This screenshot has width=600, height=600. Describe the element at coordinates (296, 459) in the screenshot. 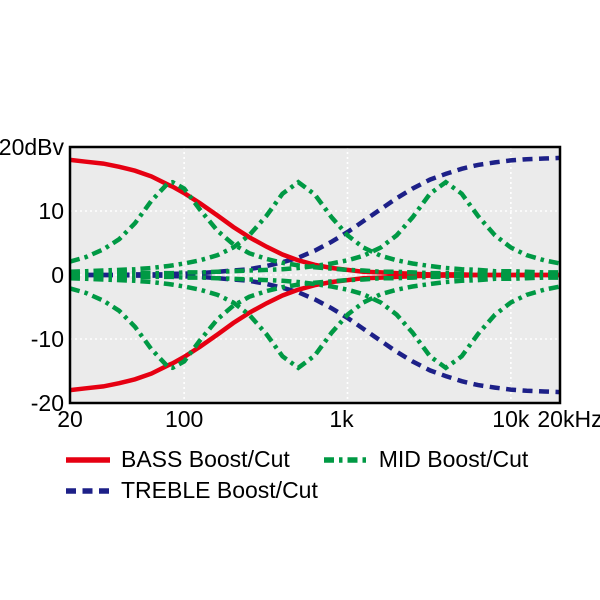

I see `legend-row-1: BASS Boost/Cut MID Boost/Cut` at that location.